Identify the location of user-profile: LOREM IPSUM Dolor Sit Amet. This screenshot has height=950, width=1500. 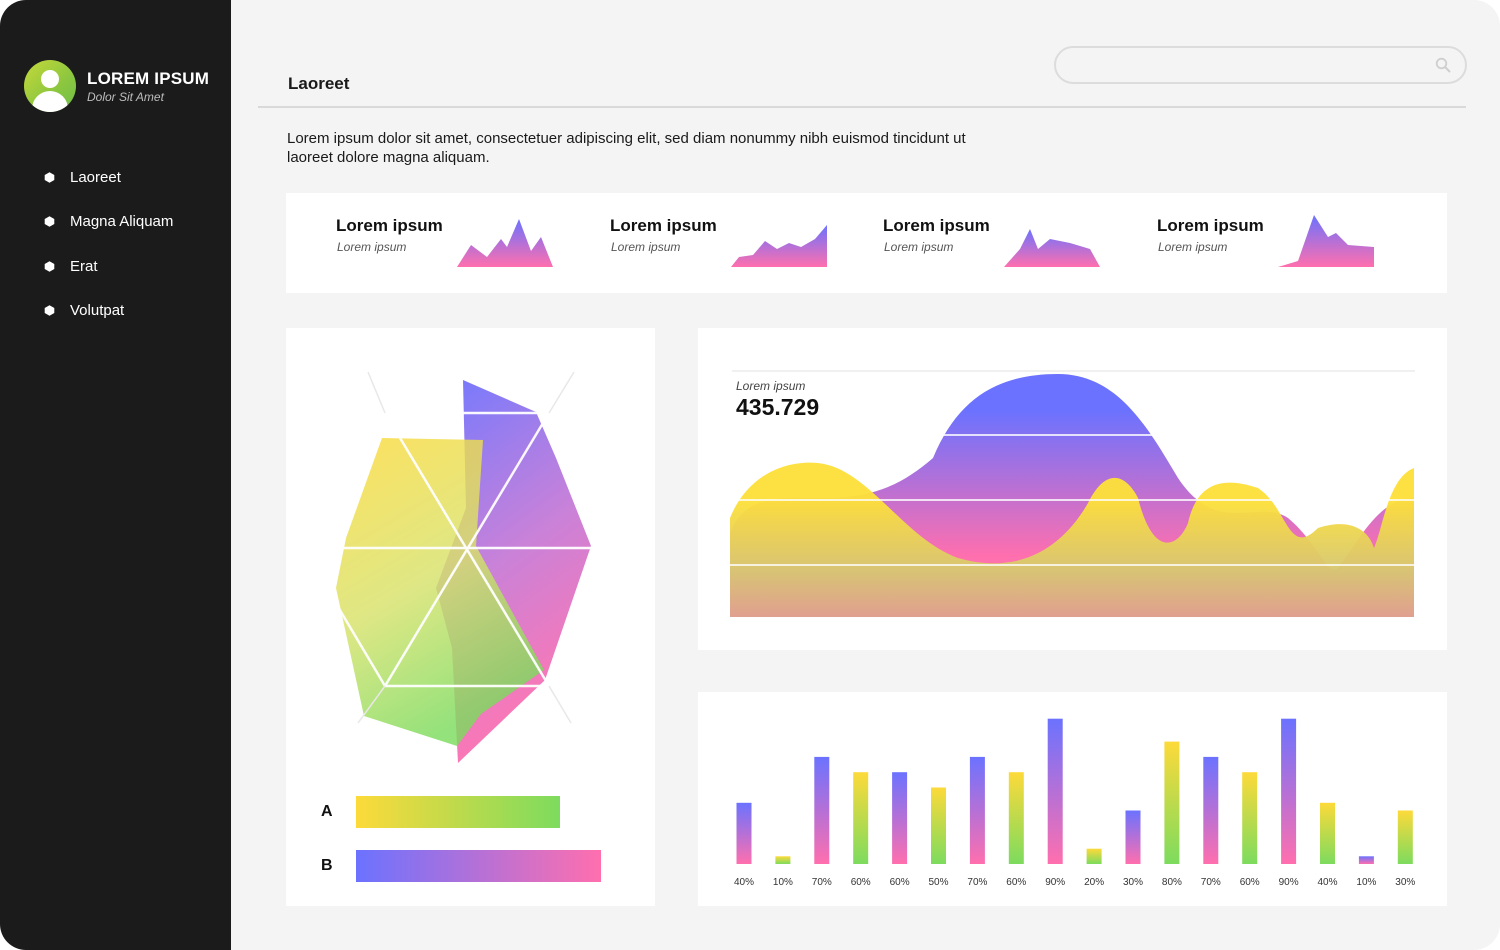
(116, 86).